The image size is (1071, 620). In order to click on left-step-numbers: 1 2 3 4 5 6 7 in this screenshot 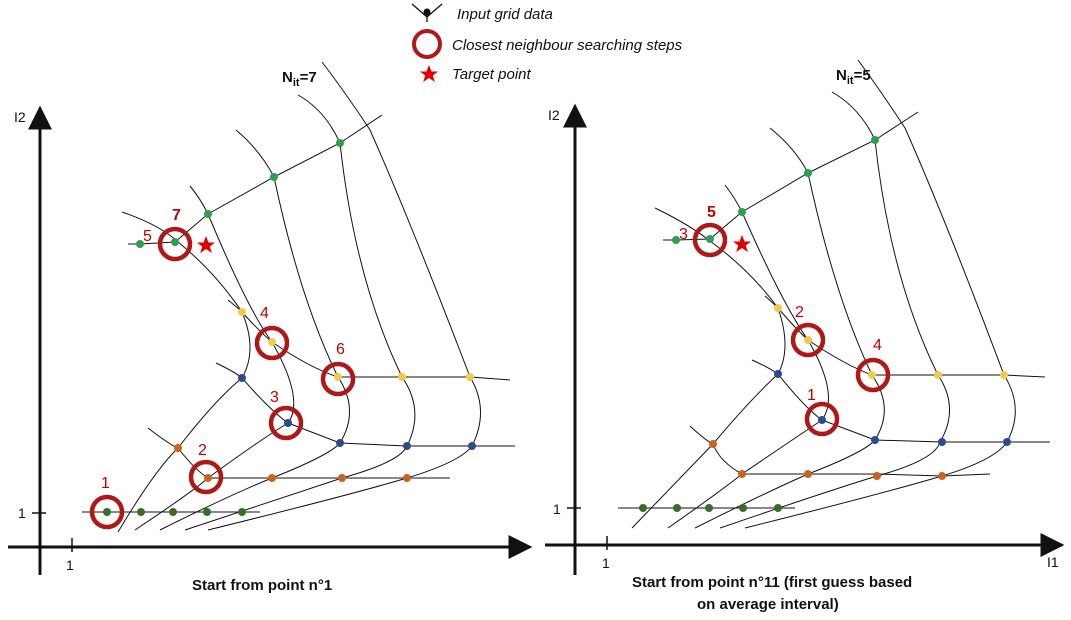, I will do `click(223, 349)`.